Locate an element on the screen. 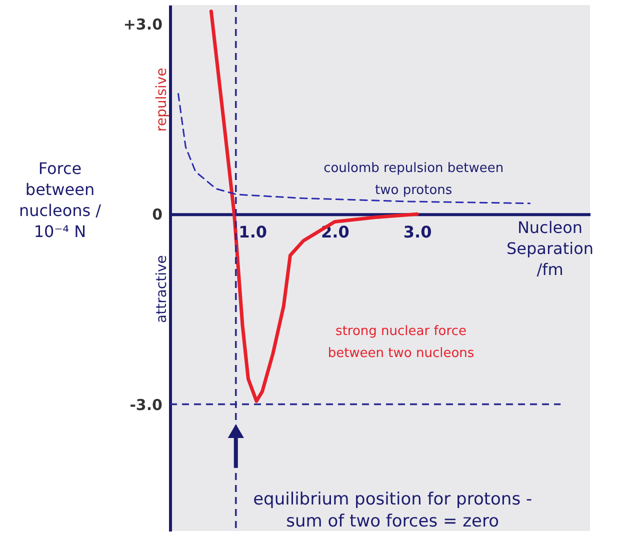 The width and height of the screenshot is (624, 541). annotation: coulomb repulsion between two protons is located at coordinates (414, 179).